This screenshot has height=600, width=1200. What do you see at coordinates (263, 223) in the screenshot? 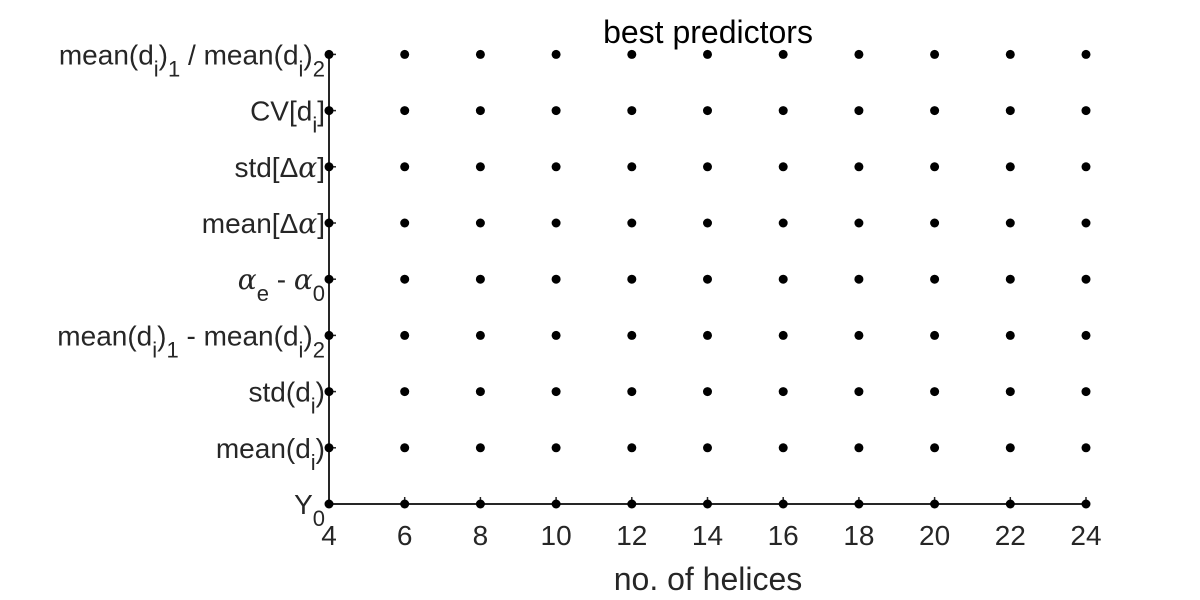
I see `y-tick-label: mean[Δα]` at bounding box center [263, 223].